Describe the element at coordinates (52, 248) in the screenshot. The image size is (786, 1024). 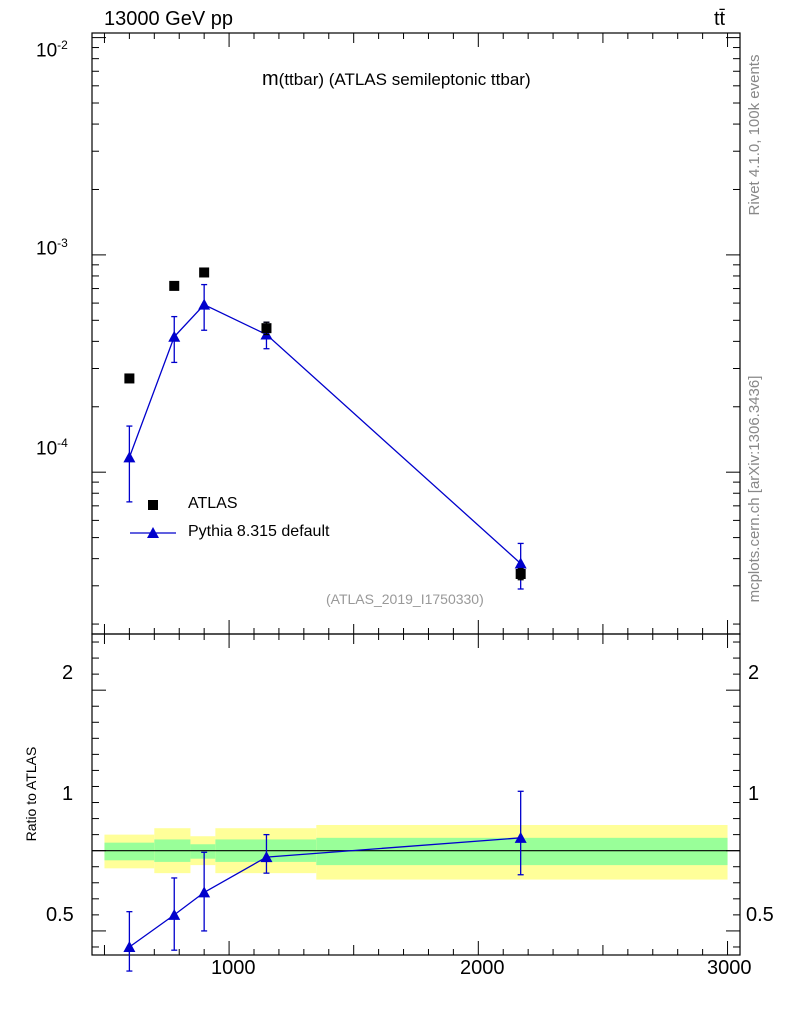
I see `main-ytick-label: 10⁻³` at that location.